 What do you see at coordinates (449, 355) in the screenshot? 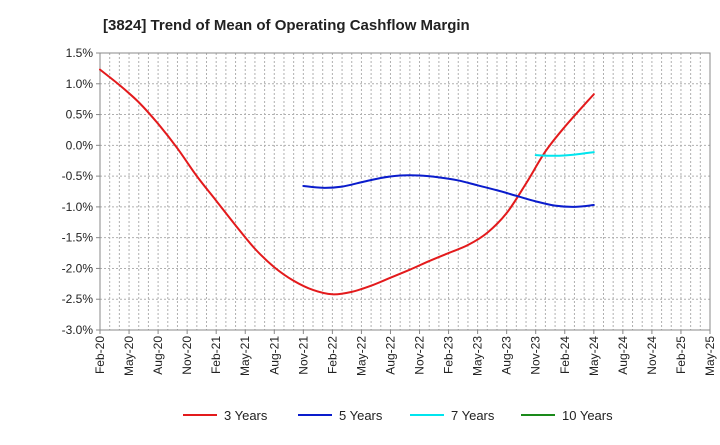
I see `x-tick-label: Feb-23` at bounding box center [449, 355].